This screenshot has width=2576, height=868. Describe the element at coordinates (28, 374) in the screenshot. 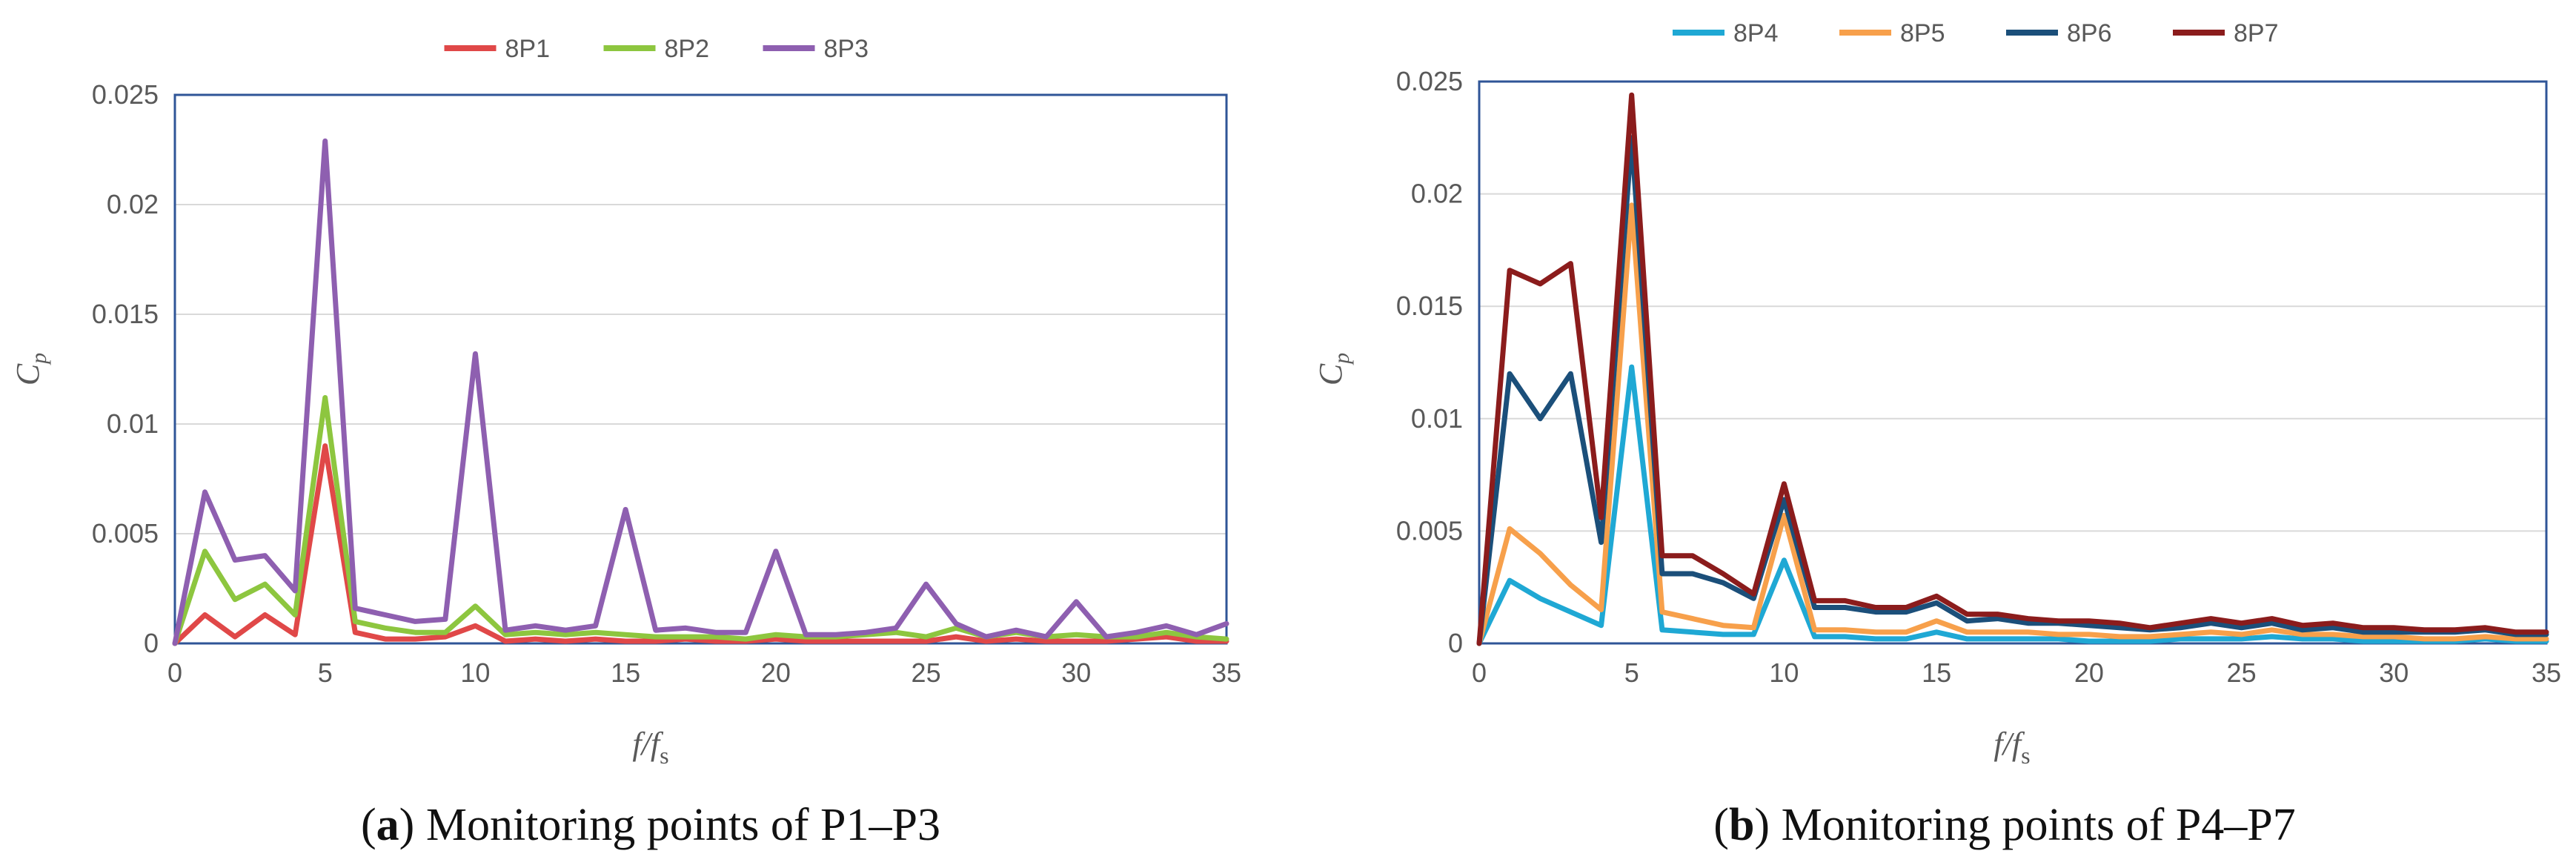

I see `y-axis-label-main-a: C` at that location.